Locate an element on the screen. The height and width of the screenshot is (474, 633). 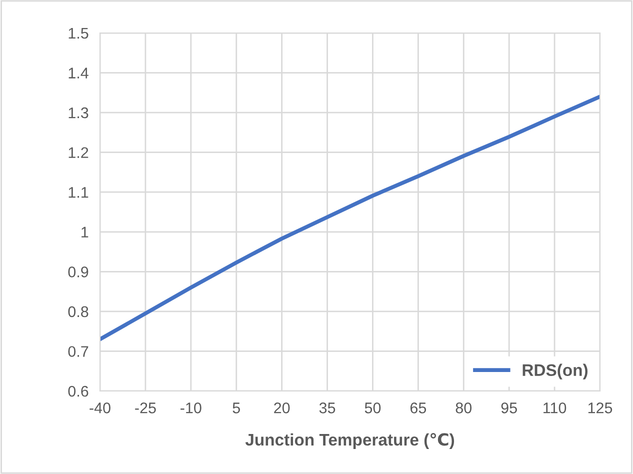
x-tick-label: 5 is located at coordinates (236, 408).